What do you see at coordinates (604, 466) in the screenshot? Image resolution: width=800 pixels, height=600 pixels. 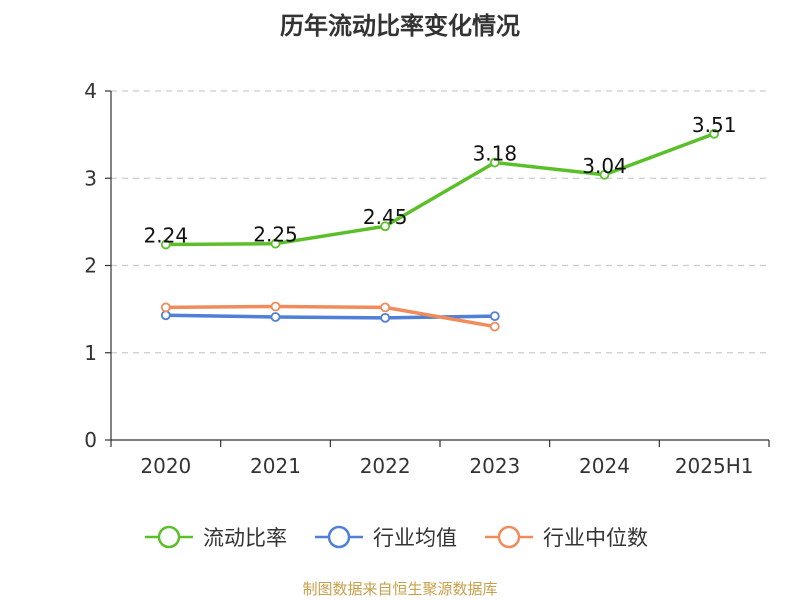 I see `x-tick-label: 2024` at bounding box center [604, 466].